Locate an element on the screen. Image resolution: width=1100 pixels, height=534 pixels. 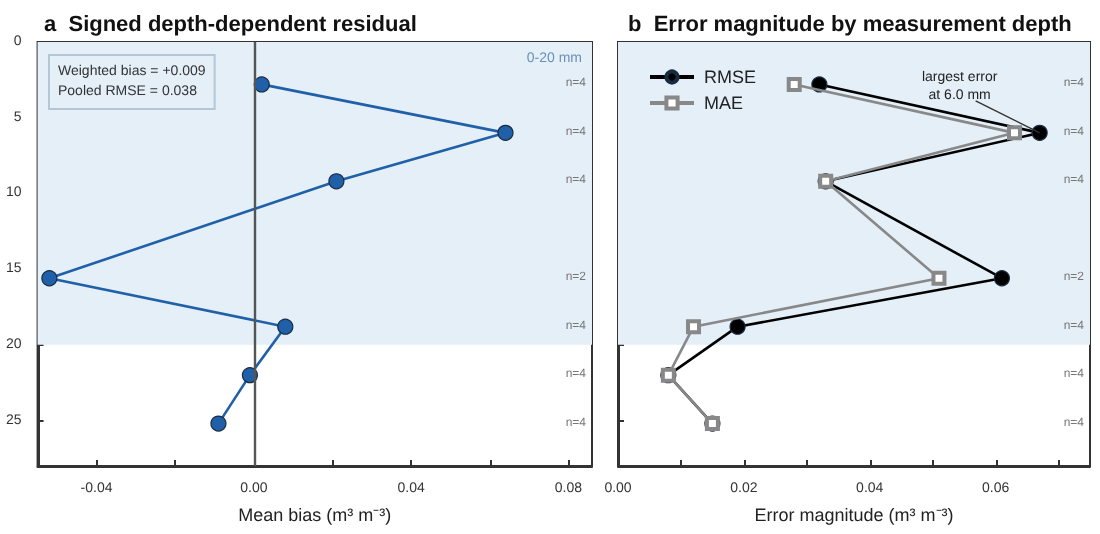
chart-title: a Signed depth-dependent residual is located at coordinates (230, 25).